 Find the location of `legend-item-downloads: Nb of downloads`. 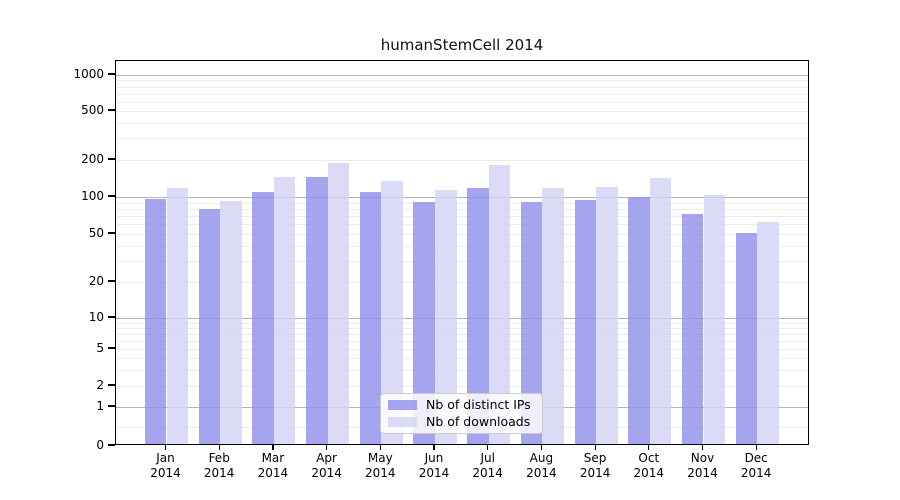

legend-item-downloads: Nb of downloads is located at coordinates (461, 422).